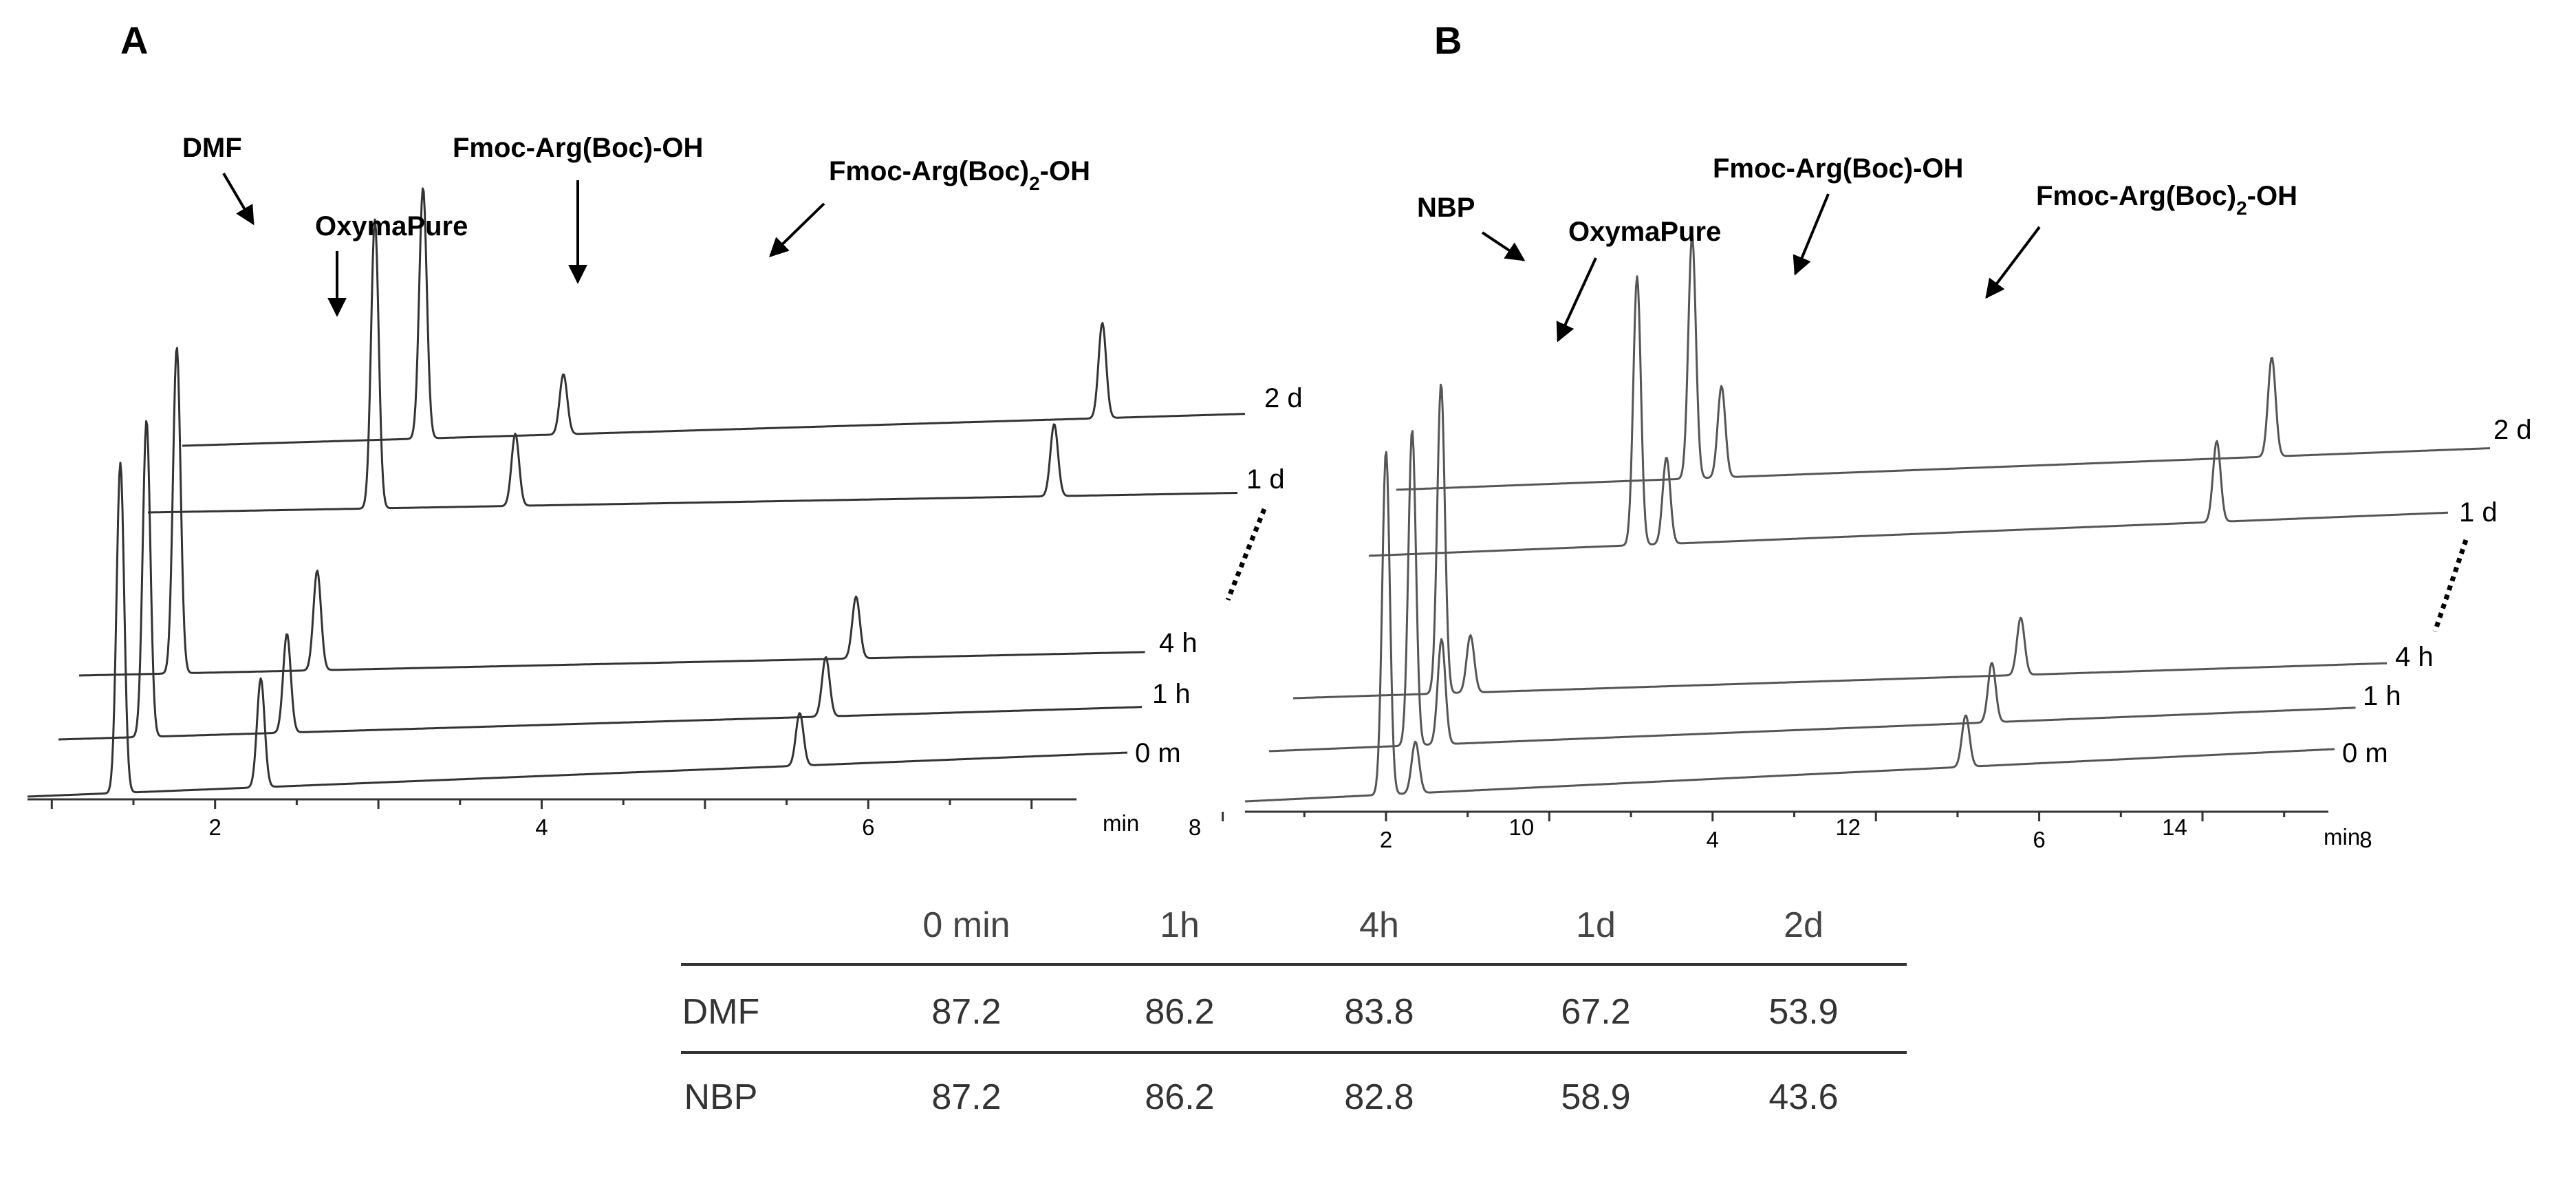  Describe the element at coordinates (2512, 430) in the screenshot. I see `panel-b-trace-label-2d: 2 d` at that location.